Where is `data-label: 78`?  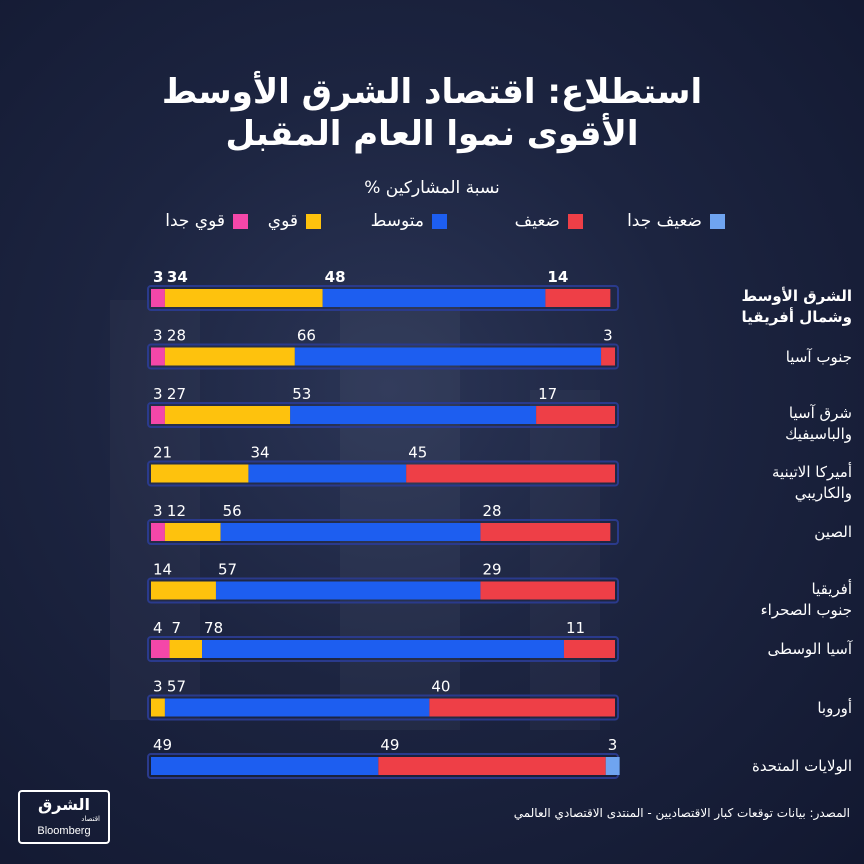
data-label: 78 is located at coordinates (213, 628).